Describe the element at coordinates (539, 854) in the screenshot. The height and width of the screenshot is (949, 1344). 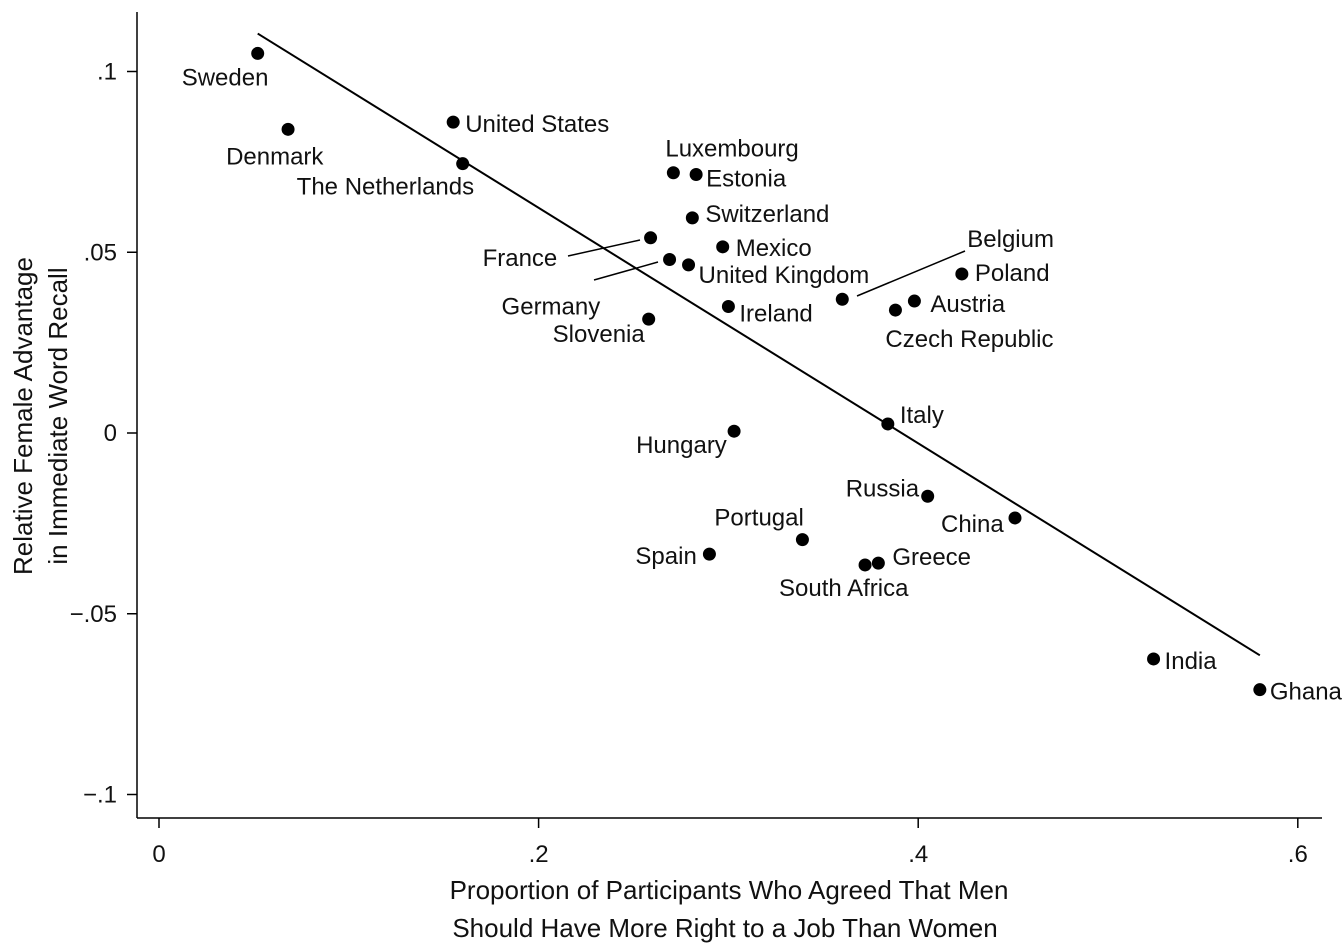
I see `x-tick-label: .2` at that location.